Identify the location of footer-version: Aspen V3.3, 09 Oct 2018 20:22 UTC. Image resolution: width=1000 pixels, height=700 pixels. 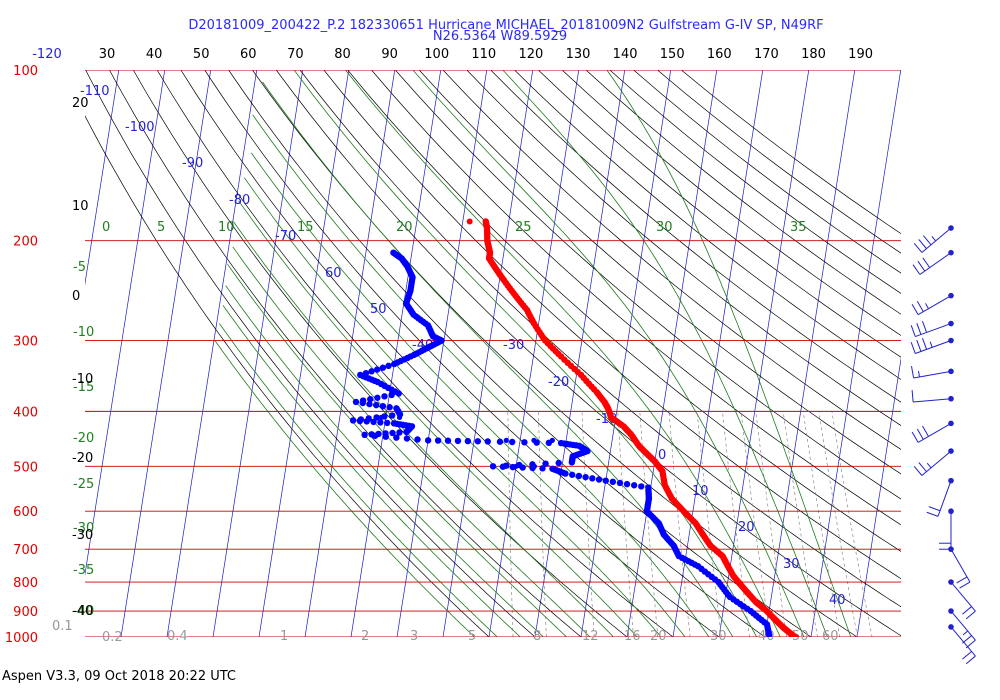
(119, 676).